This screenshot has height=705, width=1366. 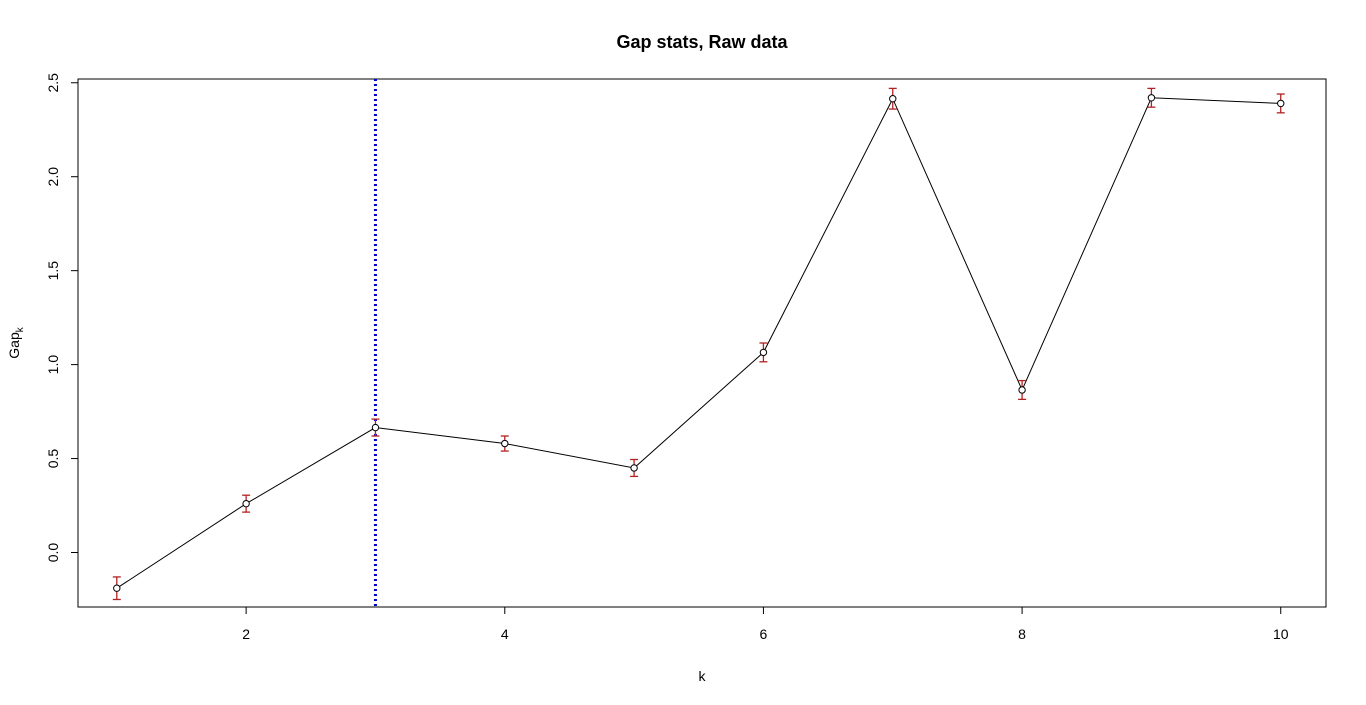 What do you see at coordinates (1022, 634) in the screenshot?
I see `x-tick-label: 8` at bounding box center [1022, 634].